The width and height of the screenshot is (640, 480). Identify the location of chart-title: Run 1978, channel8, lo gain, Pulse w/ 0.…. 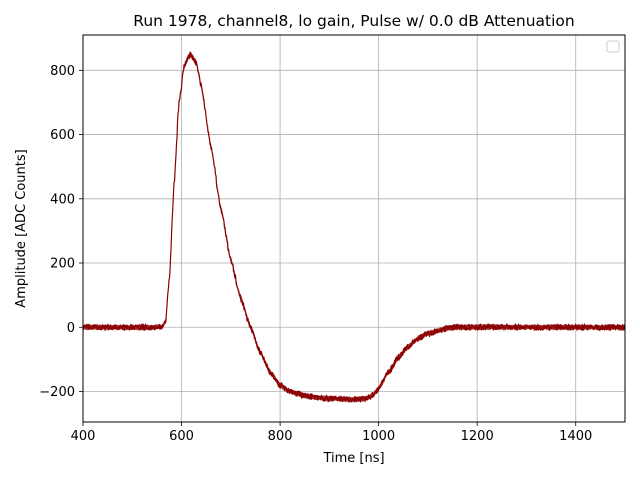
(353, 21).